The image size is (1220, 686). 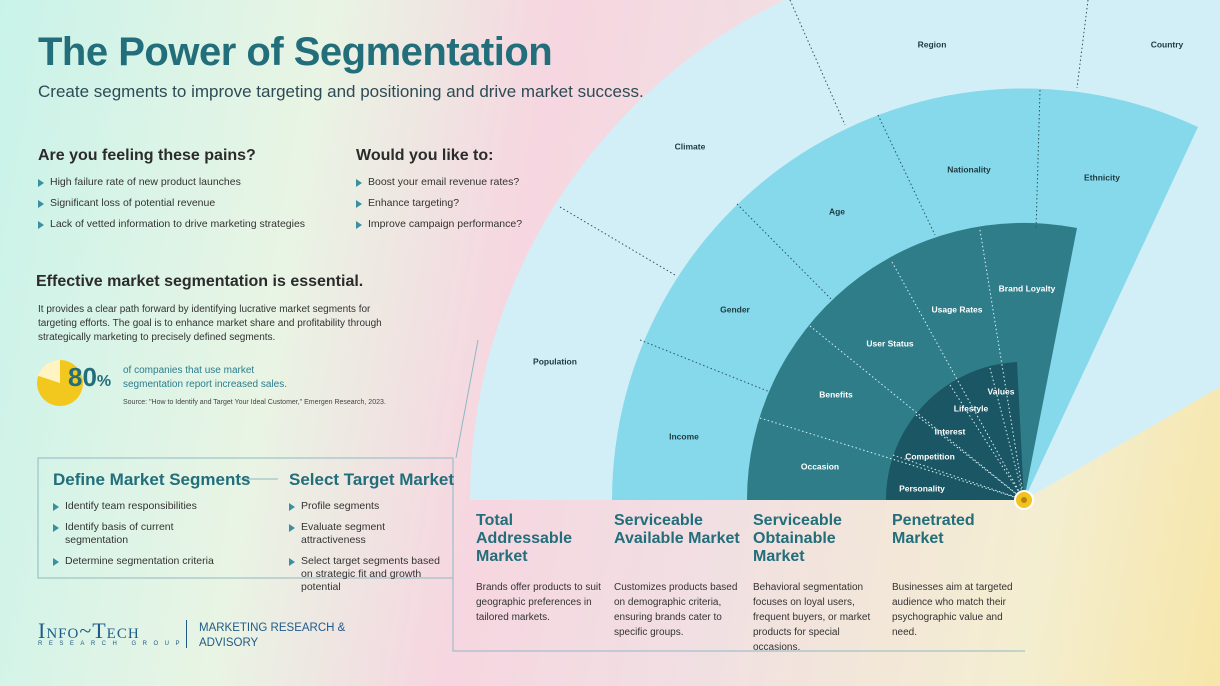 What do you see at coordinates (1167, 44) in the screenshot?
I see `segment-label: Country` at bounding box center [1167, 44].